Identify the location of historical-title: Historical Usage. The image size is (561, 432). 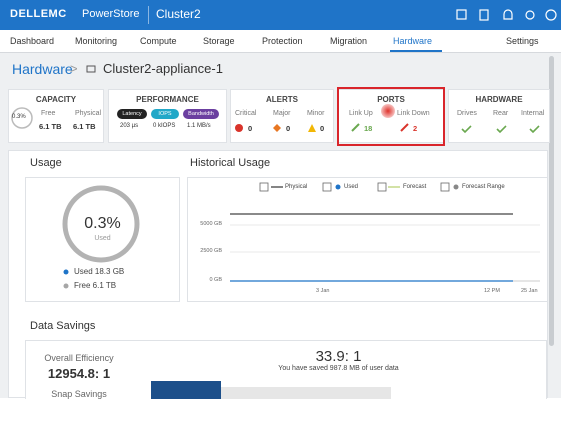
(230, 163).